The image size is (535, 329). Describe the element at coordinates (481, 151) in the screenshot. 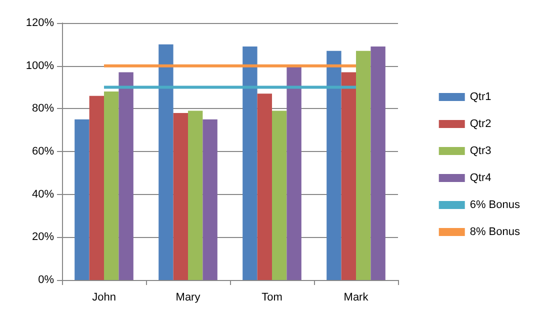

I see `legend-label: Qtr3` at that location.